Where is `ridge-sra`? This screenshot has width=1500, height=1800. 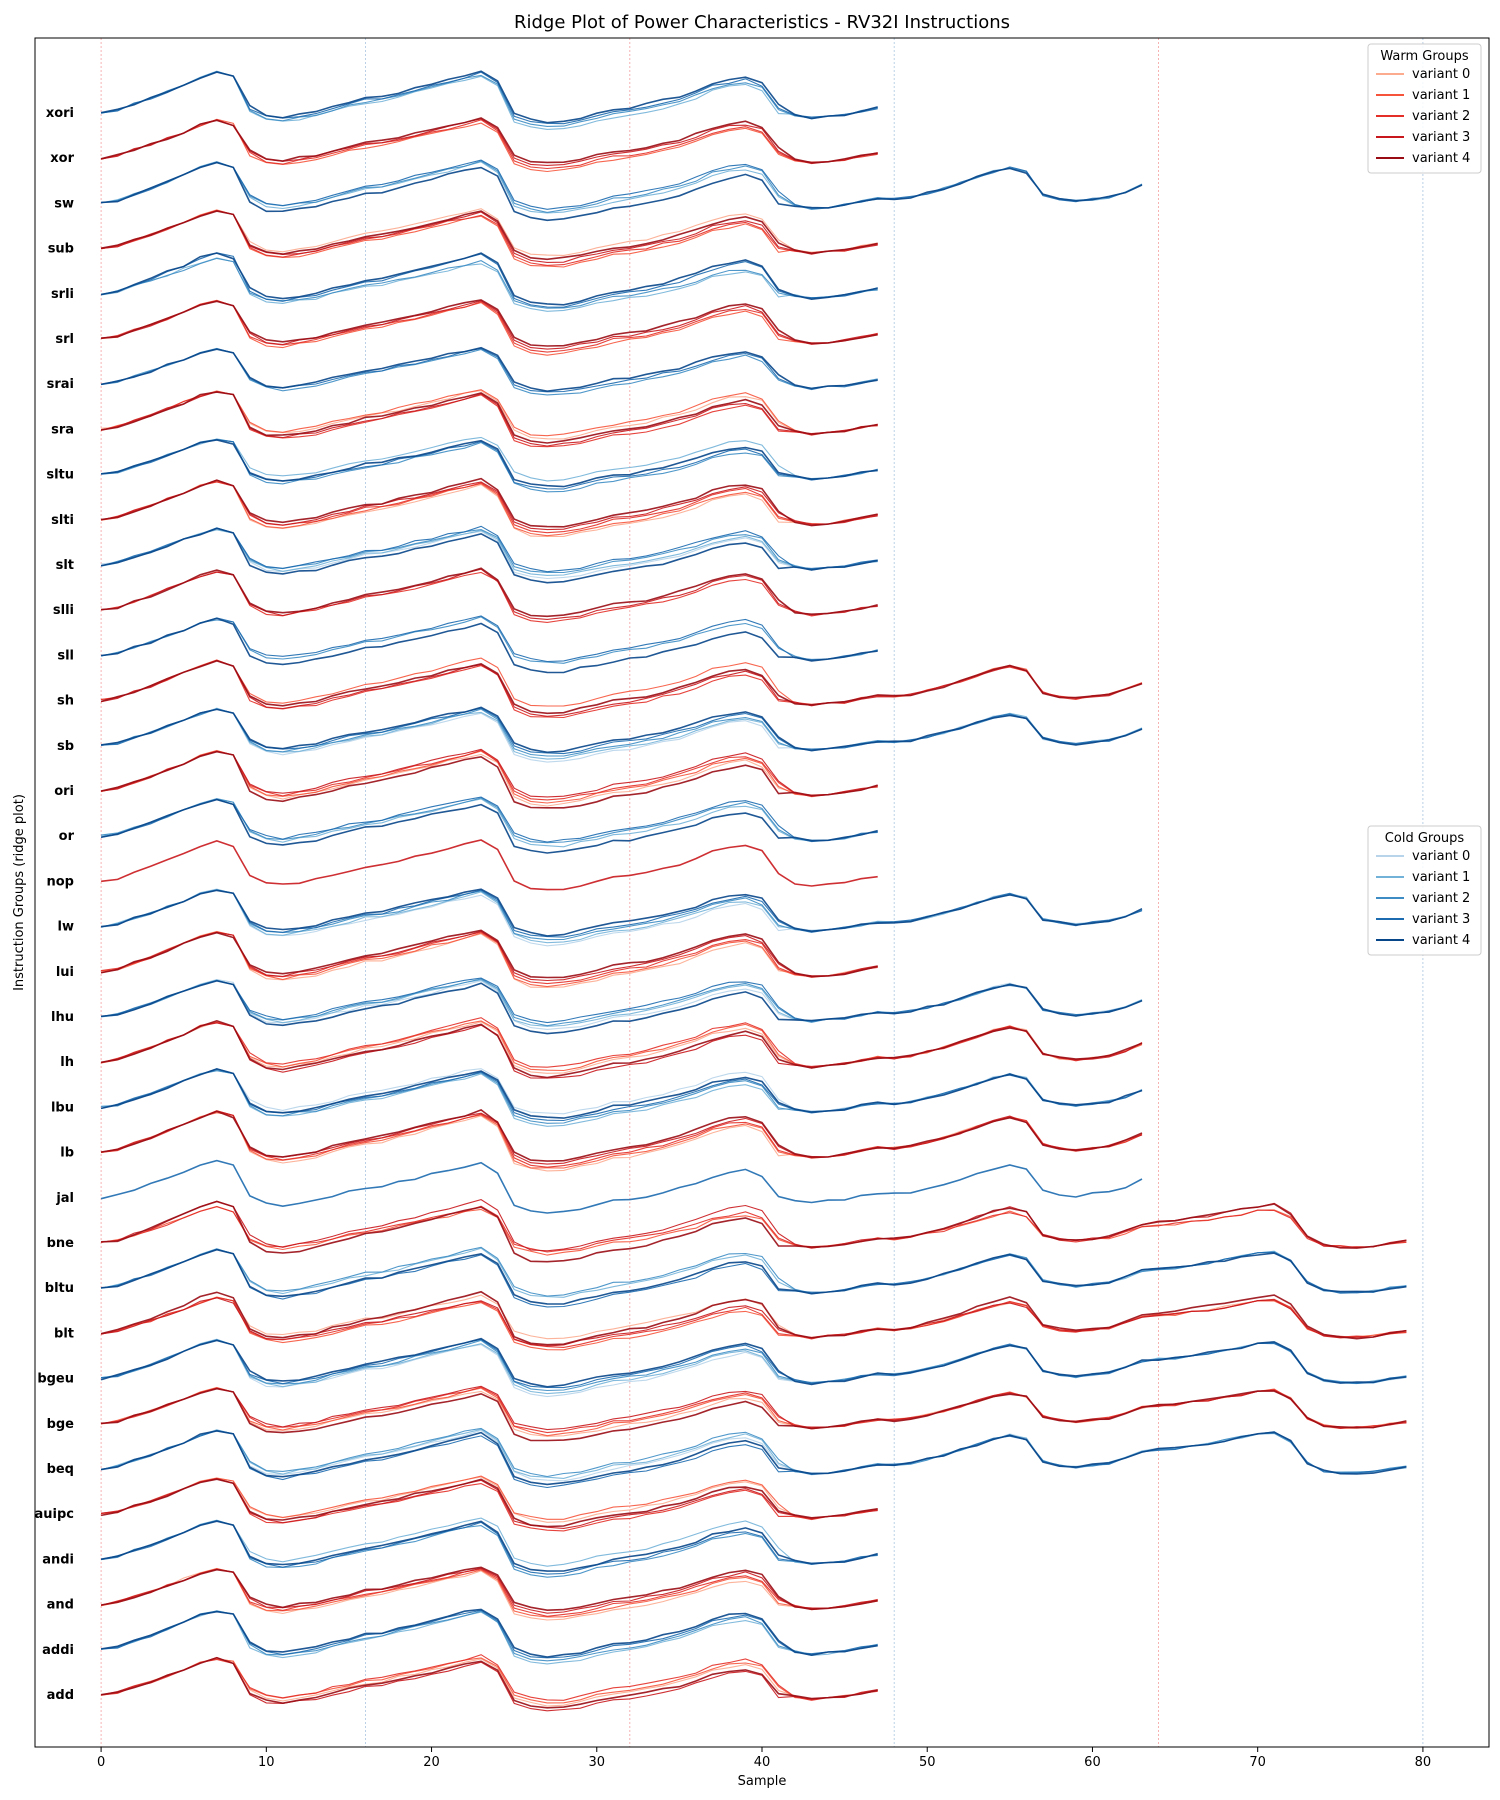 ridge-sra is located at coordinates (489, 418).